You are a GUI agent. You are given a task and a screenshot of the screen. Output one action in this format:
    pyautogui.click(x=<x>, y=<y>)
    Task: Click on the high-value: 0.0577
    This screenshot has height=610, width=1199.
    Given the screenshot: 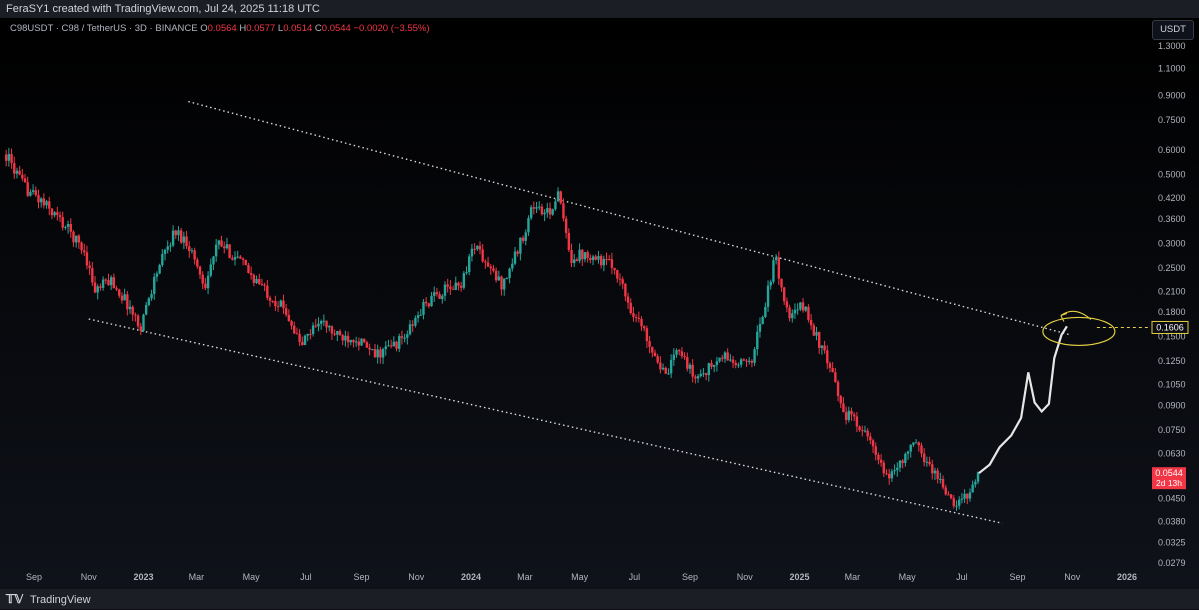 What is the action you would take?
    pyautogui.click(x=261, y=28)
    